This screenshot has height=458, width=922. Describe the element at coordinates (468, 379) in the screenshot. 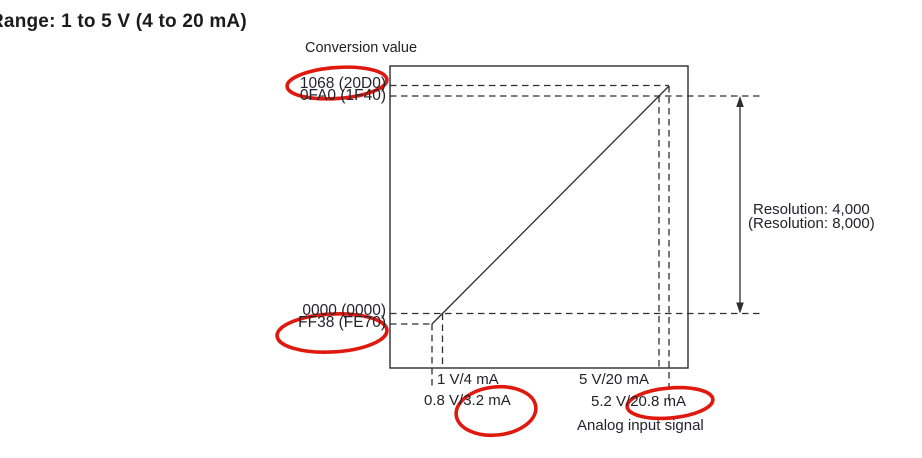

I see `x-label-1v-4ma: 1 V/4 mA` at that location.